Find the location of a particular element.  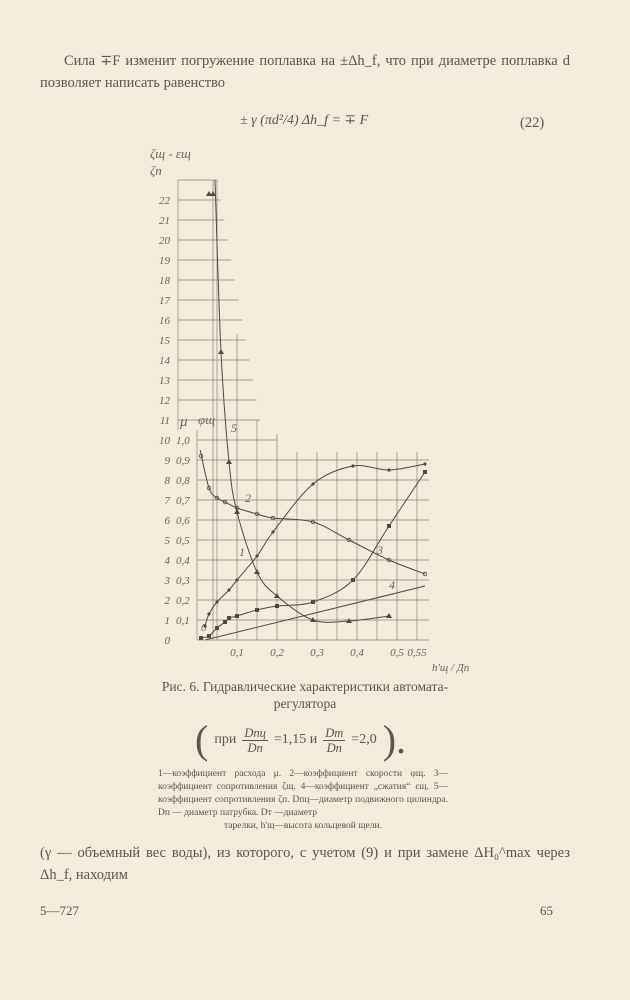

y-tick-label-mu: 0,8 is located at coordinates (183, 481).